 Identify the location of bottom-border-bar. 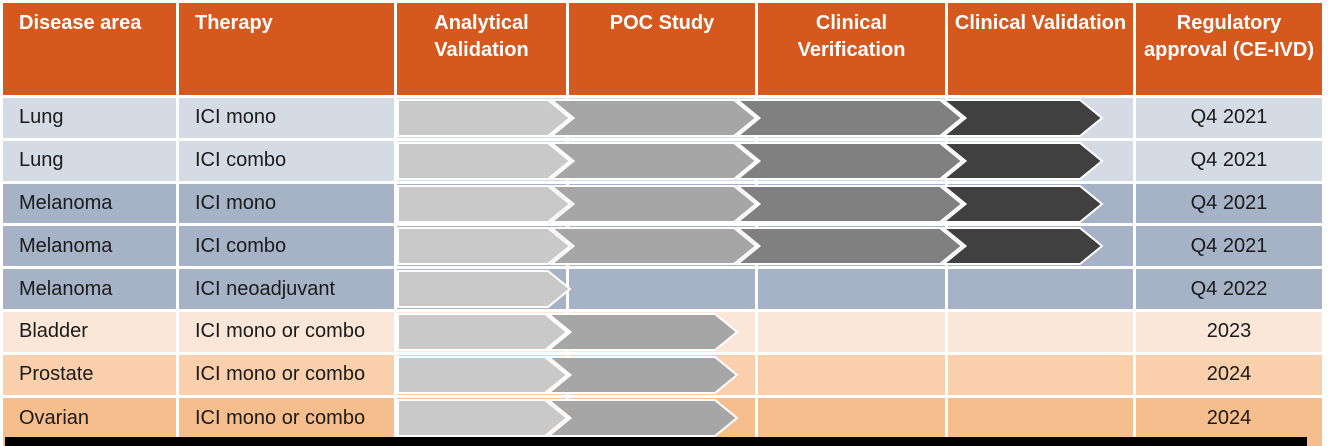
(656, 441).